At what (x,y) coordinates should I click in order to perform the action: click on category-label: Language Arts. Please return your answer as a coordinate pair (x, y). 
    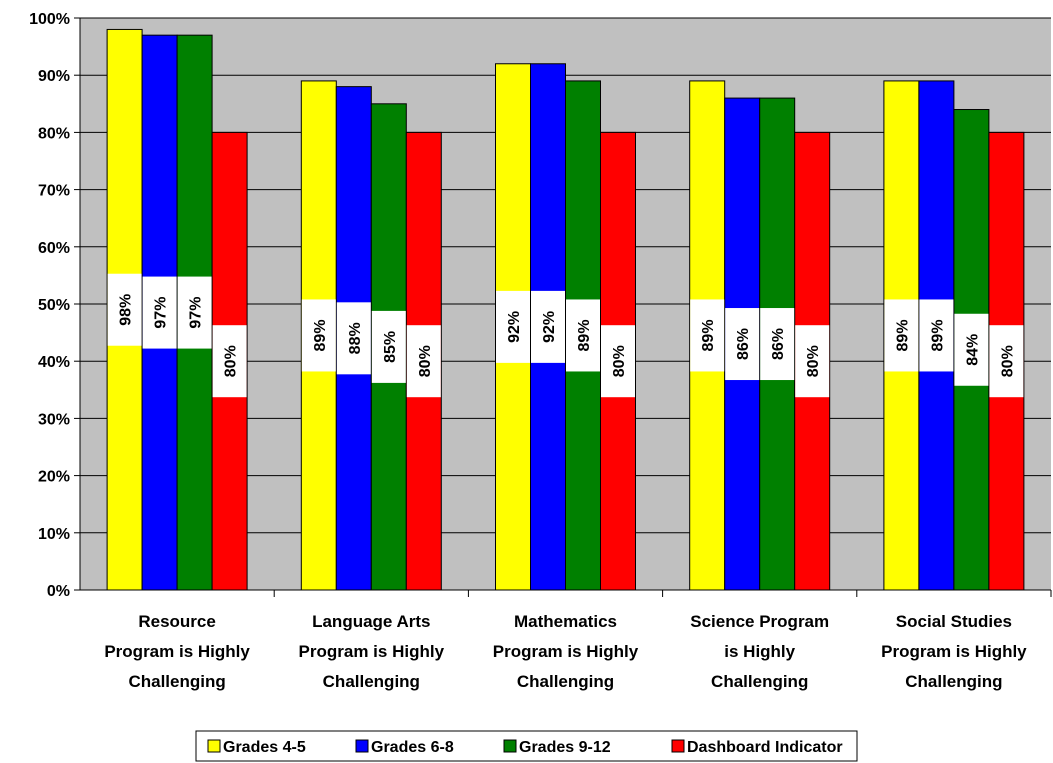
    Looking at the image, I should click on (371, 621).